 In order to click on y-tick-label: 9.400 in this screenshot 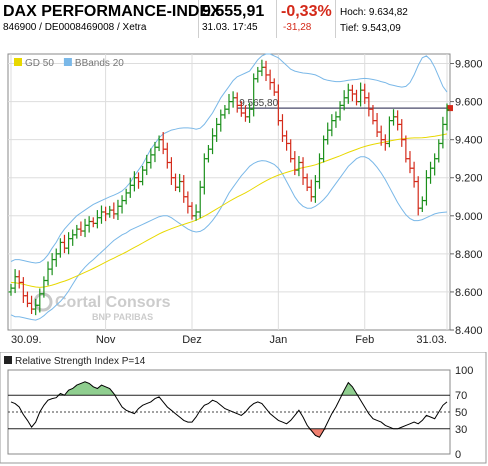, I will do `click(469, 141)`.